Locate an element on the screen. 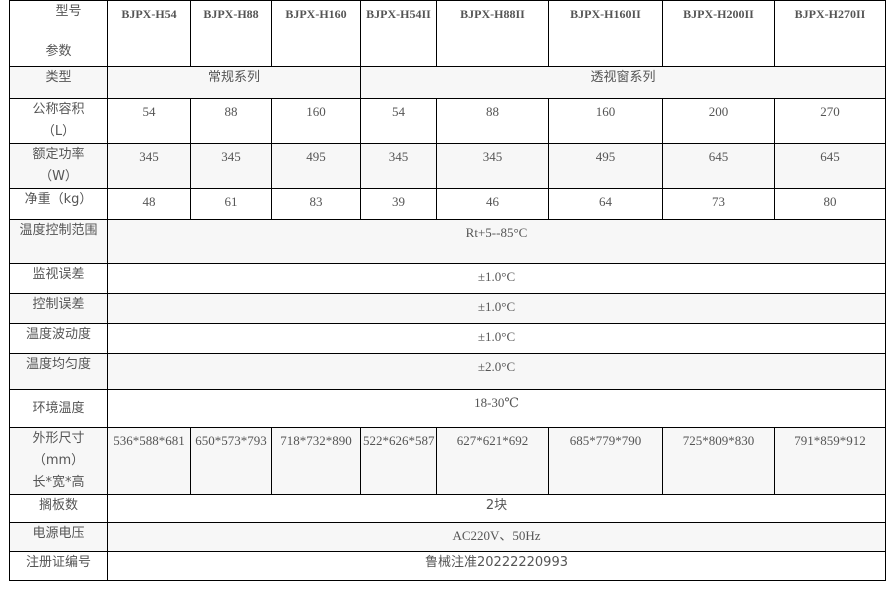 The image size is (891, 593). fluctuation-row: 温度波动度 ±1.0°C is located at coordinates (447, 338).